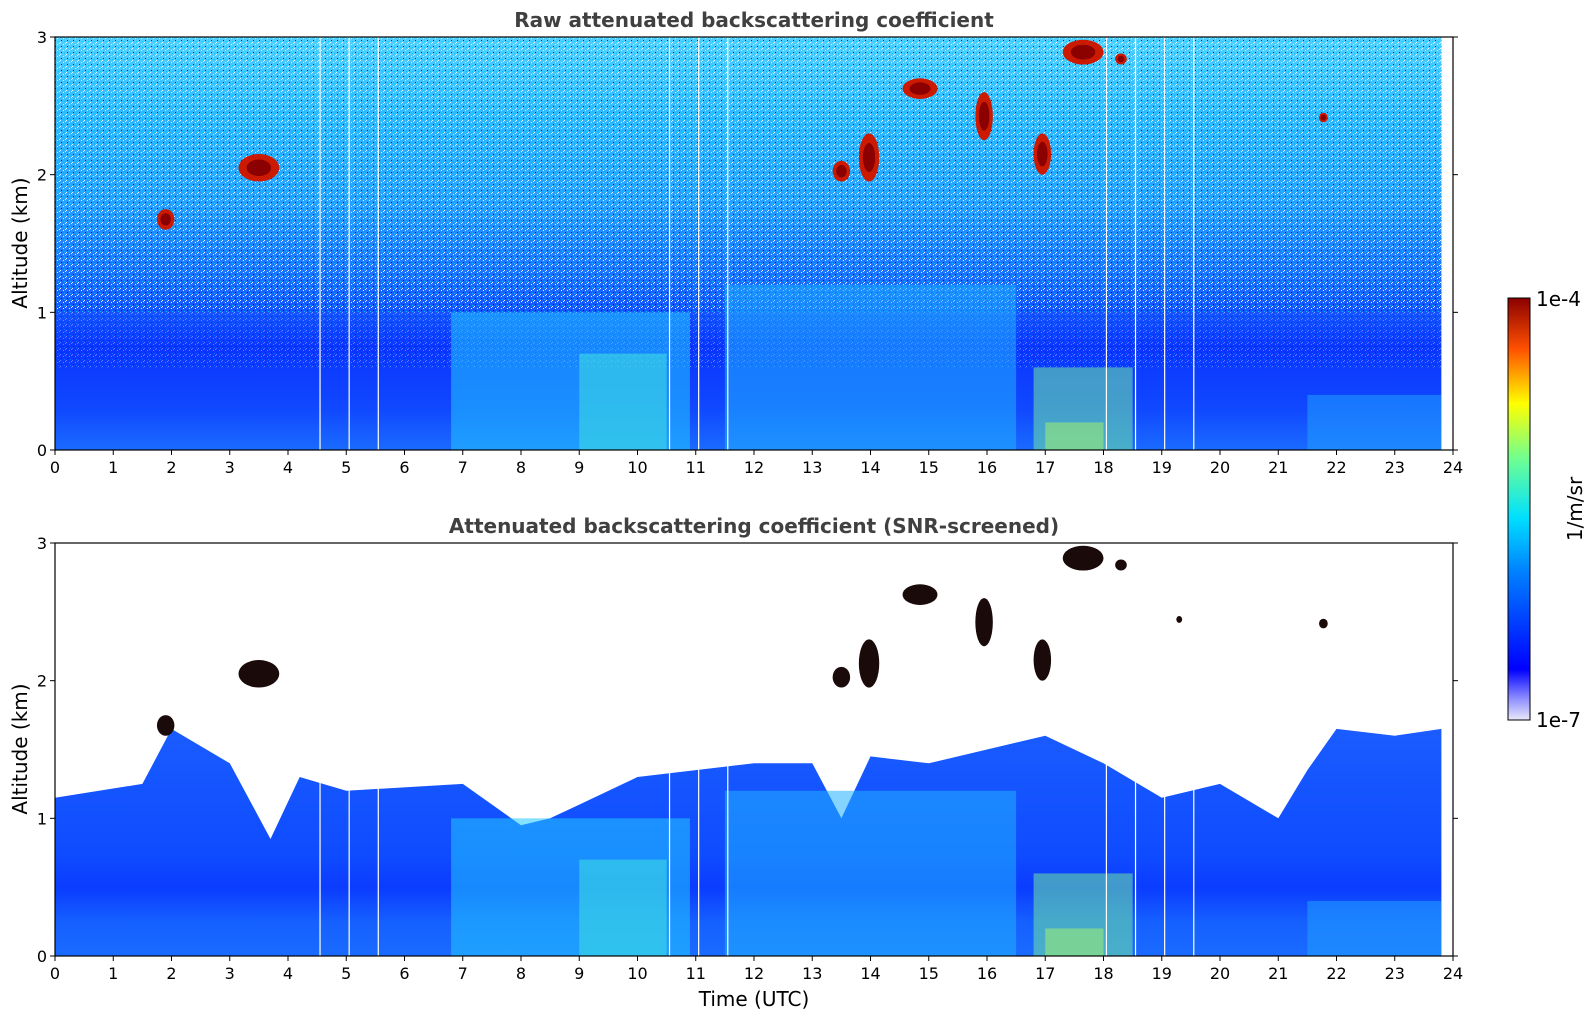 The height and width of the screenshot is (1020, 1595). Describe the element at coordinates (1558, 720) in the screenshot. I see `colorbar-min-label: 1e-7` at that location.